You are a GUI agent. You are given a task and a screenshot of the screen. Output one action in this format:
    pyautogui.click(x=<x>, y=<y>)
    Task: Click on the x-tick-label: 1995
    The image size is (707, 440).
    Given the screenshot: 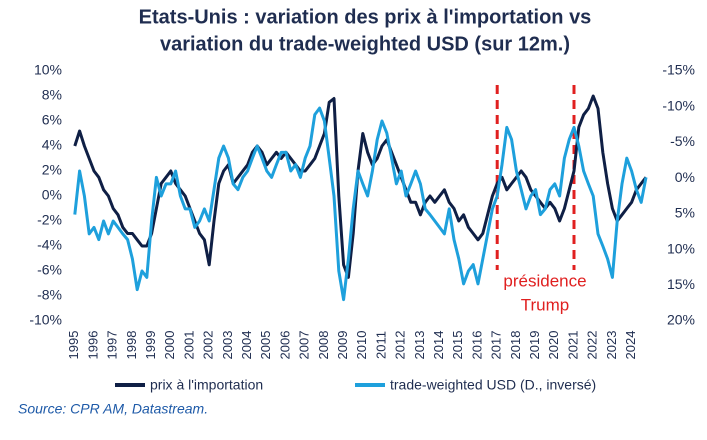 What is the action you would take?
    pyautogui.click(x=73, y=345)
    